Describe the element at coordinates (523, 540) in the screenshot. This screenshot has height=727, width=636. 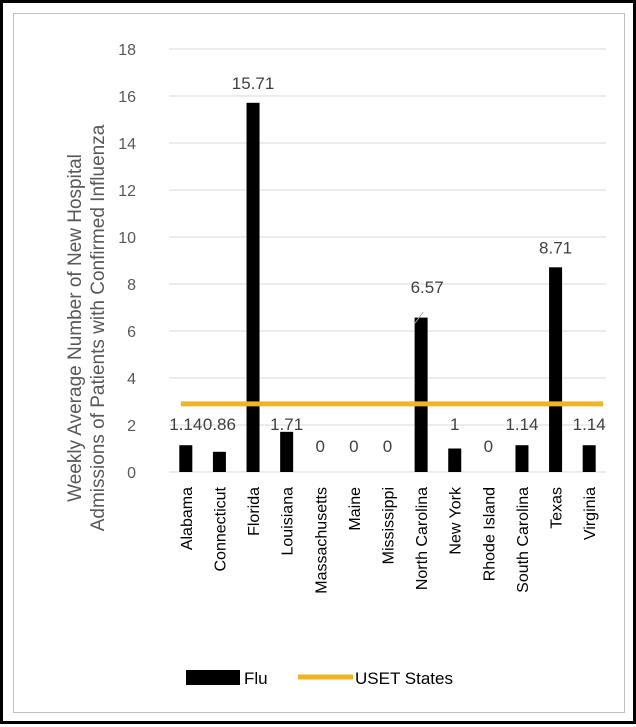
I see `category-label: South Carolina` at that location.